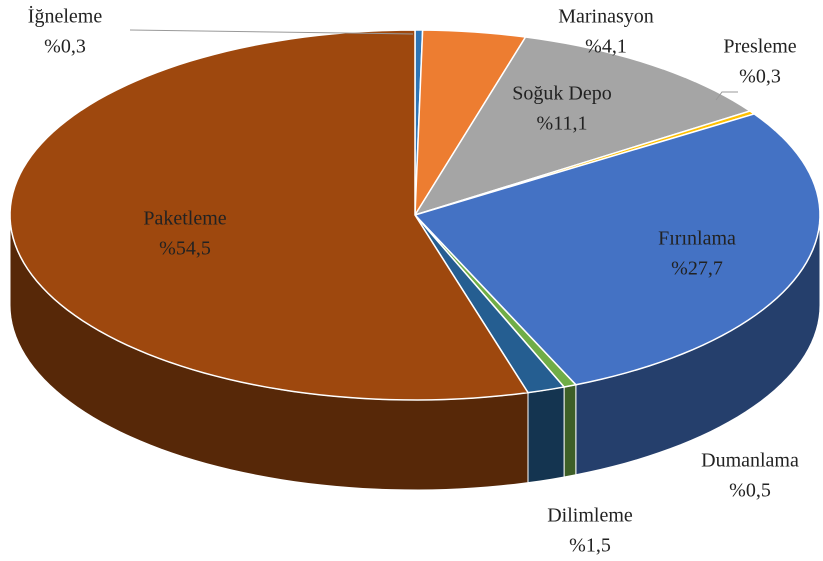 Image resolution: width=823 pixels, height=561 pixels. I want to click on category-label: Marinasyon, so click(606, 17).